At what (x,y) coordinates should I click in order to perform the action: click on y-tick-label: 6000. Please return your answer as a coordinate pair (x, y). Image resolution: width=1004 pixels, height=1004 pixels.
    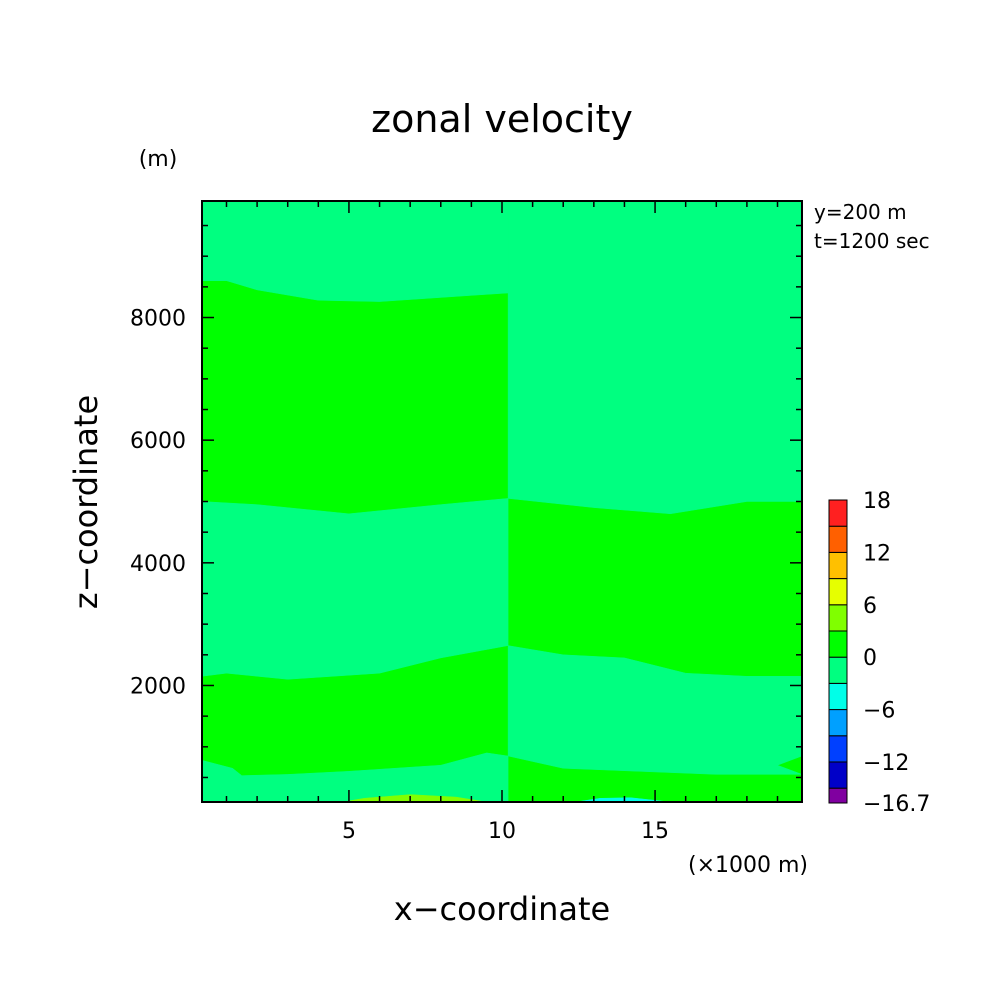
    Looking at the image, I should click on (158, 441).